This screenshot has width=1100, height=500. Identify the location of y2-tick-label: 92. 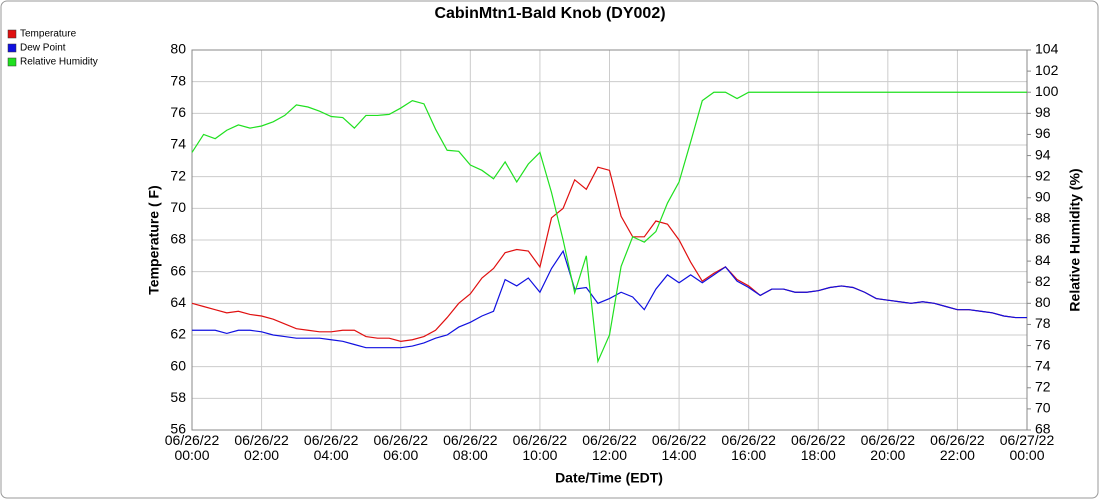
(1043, 175).